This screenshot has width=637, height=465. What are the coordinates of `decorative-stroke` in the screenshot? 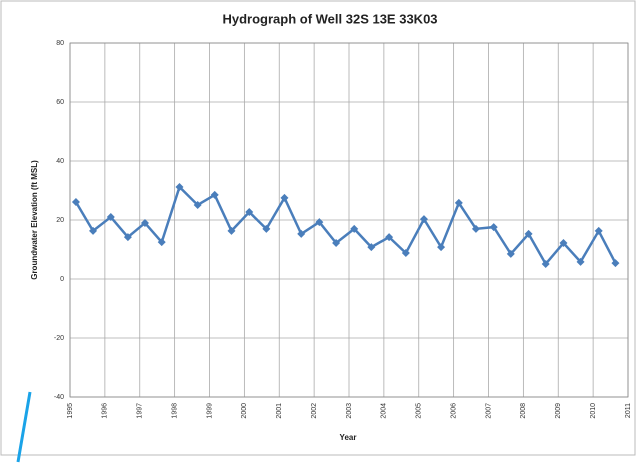 It's located at (24, 427).